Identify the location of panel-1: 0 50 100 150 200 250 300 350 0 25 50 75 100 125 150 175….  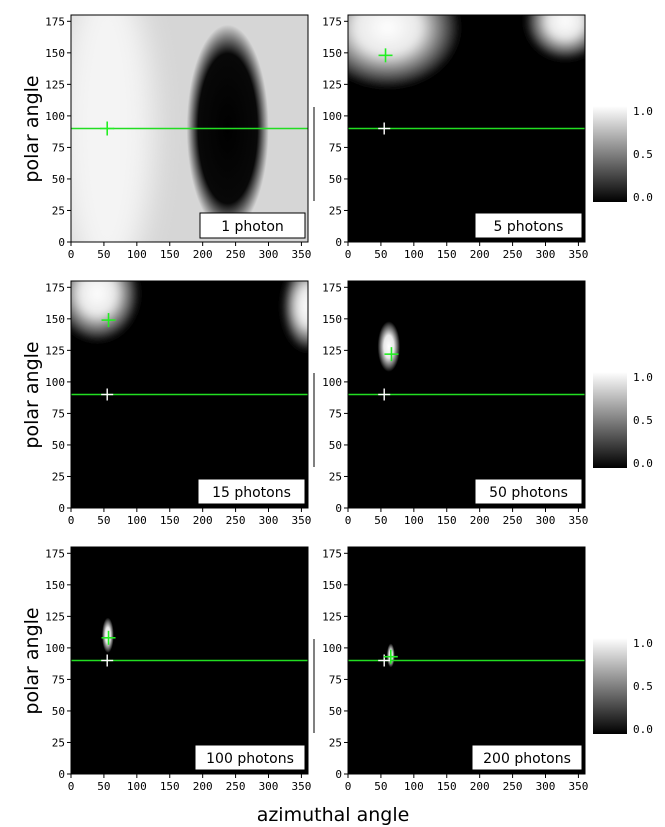
(178, 137).